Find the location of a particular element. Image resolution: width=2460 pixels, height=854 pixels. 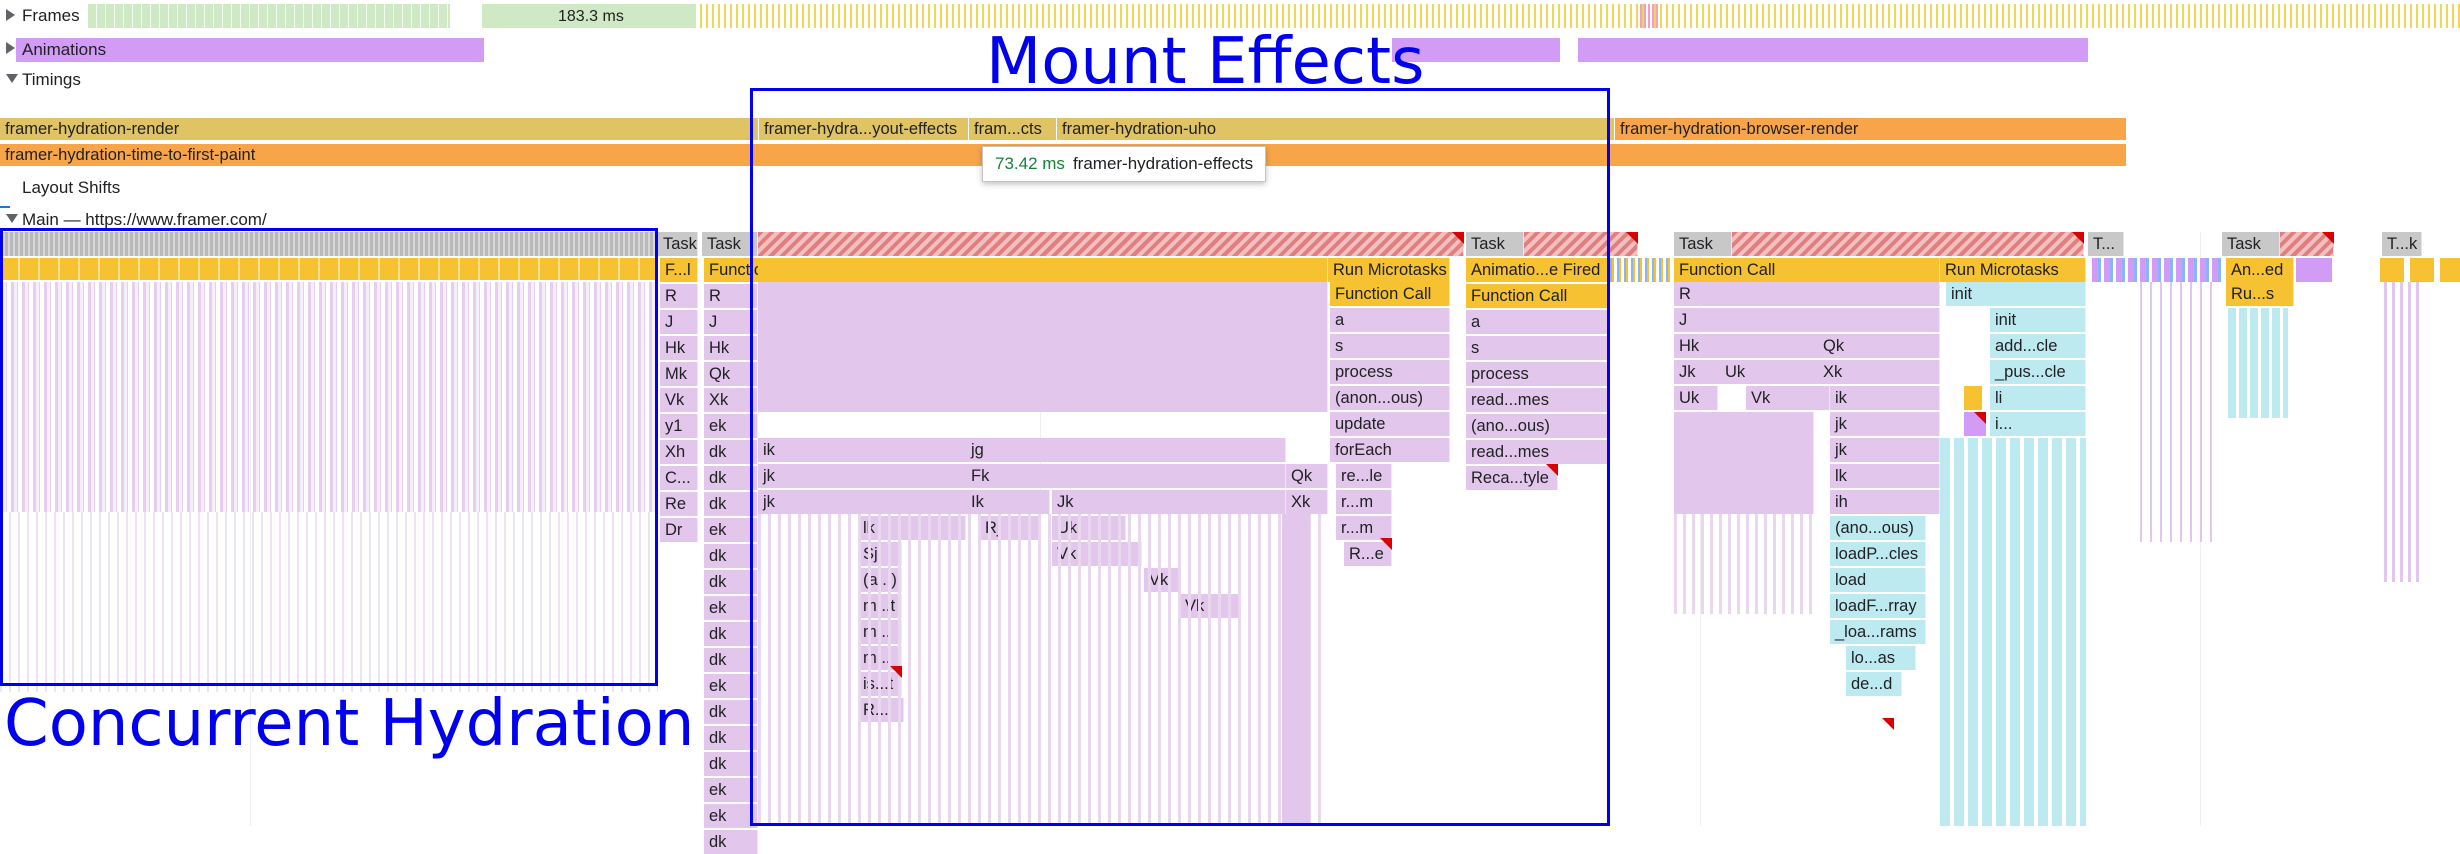

rm2-frame-2: add...cle is located at coordinates (2038, 346).